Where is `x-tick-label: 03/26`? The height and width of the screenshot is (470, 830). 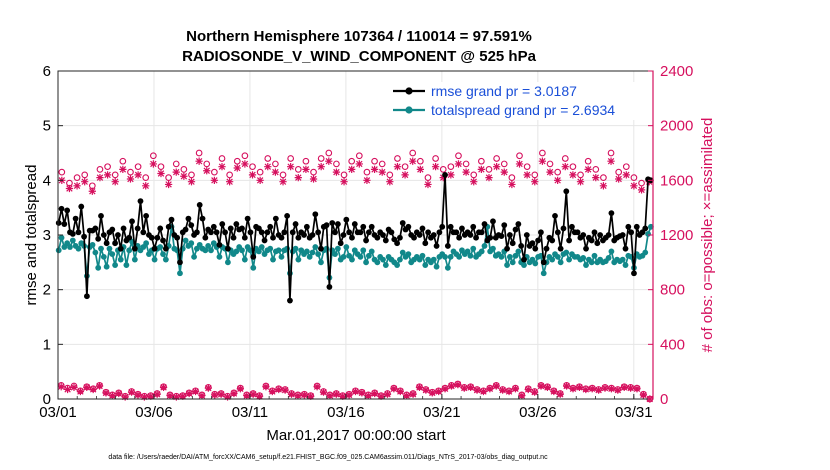 x-tick-label: 03/26 is located at coordinates (538, 412).